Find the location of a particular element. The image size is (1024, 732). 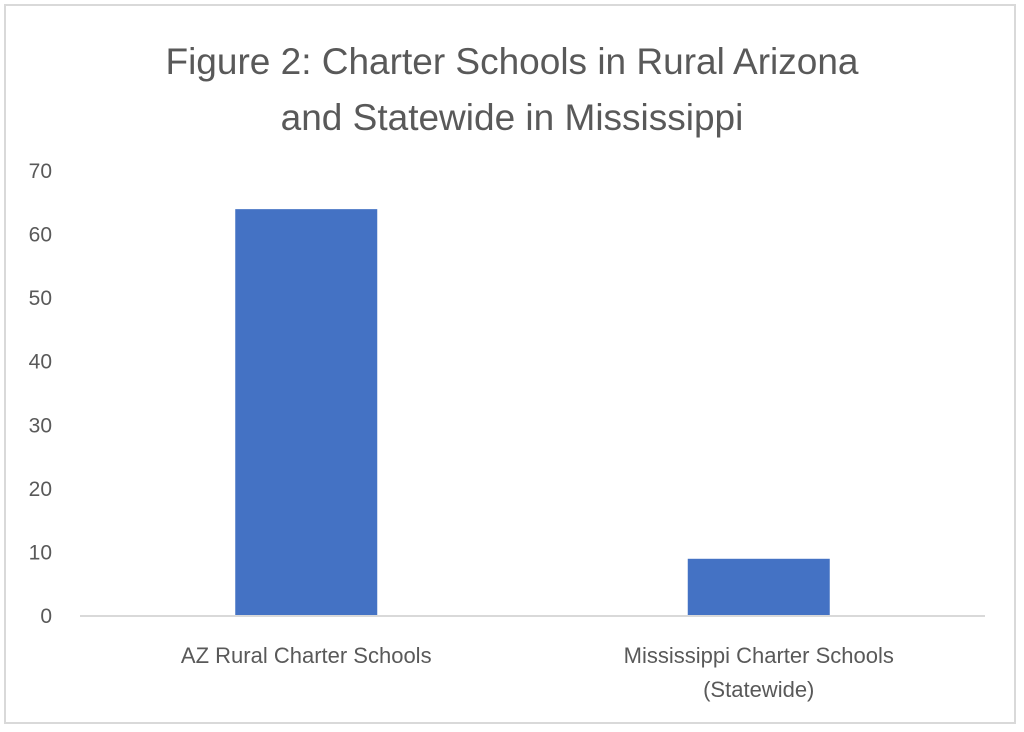

y-tick-label: 10 is located at coordinates (40, 552).